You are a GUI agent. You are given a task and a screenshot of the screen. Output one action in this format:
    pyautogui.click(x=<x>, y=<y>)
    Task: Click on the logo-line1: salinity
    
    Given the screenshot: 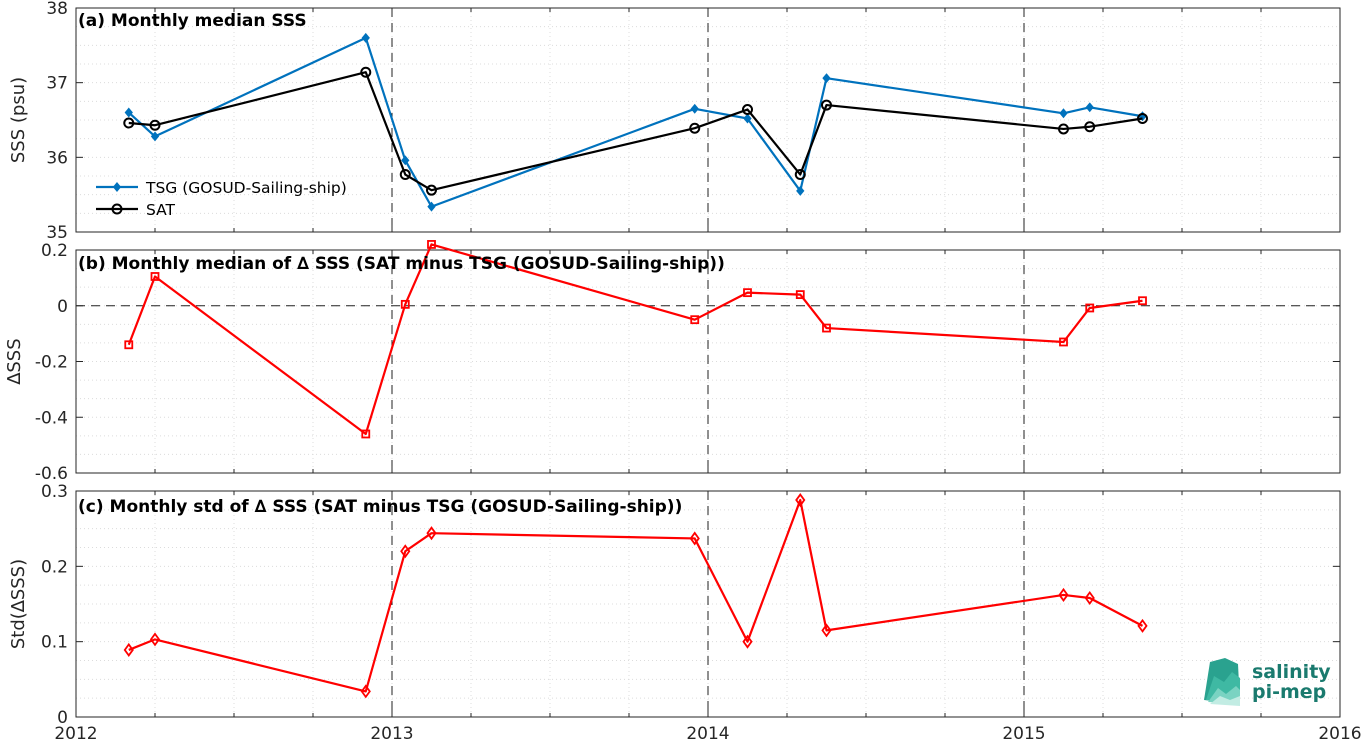 What is the action you would take?
    pyautogui.click(x=1291, y=672)
    